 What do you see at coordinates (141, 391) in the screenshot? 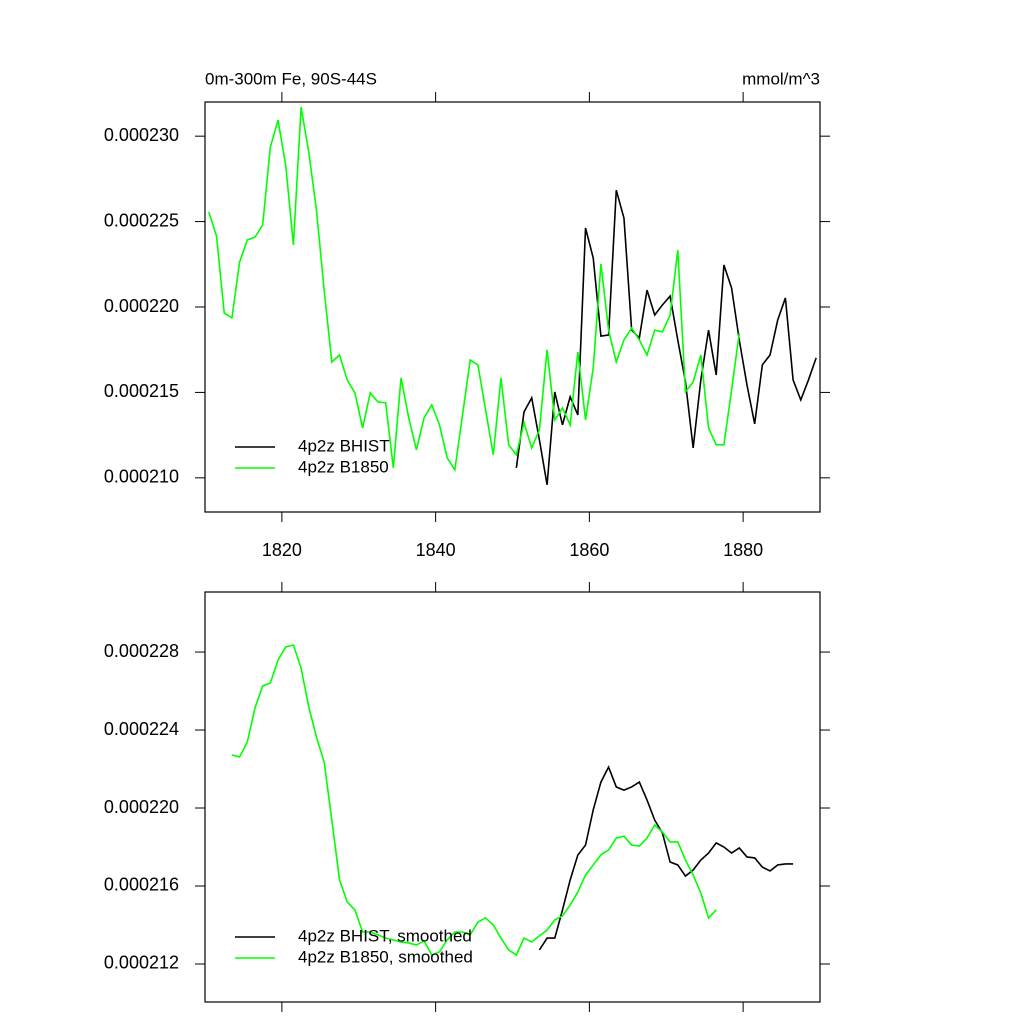
I see `y-tick-label: 0.000215` at bounding box center [141, 391].